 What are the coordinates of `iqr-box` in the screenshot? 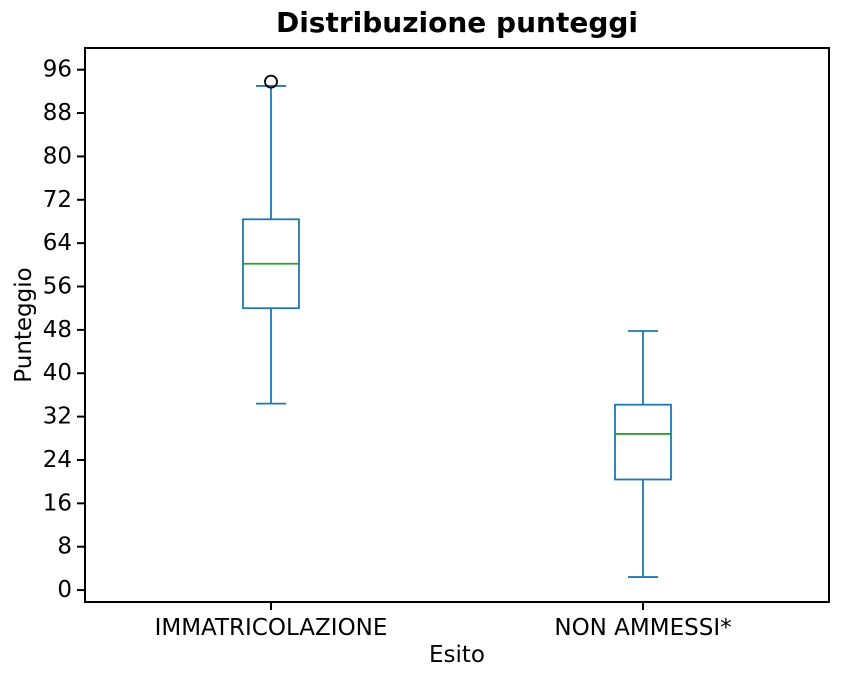 It's located at (643, 442).